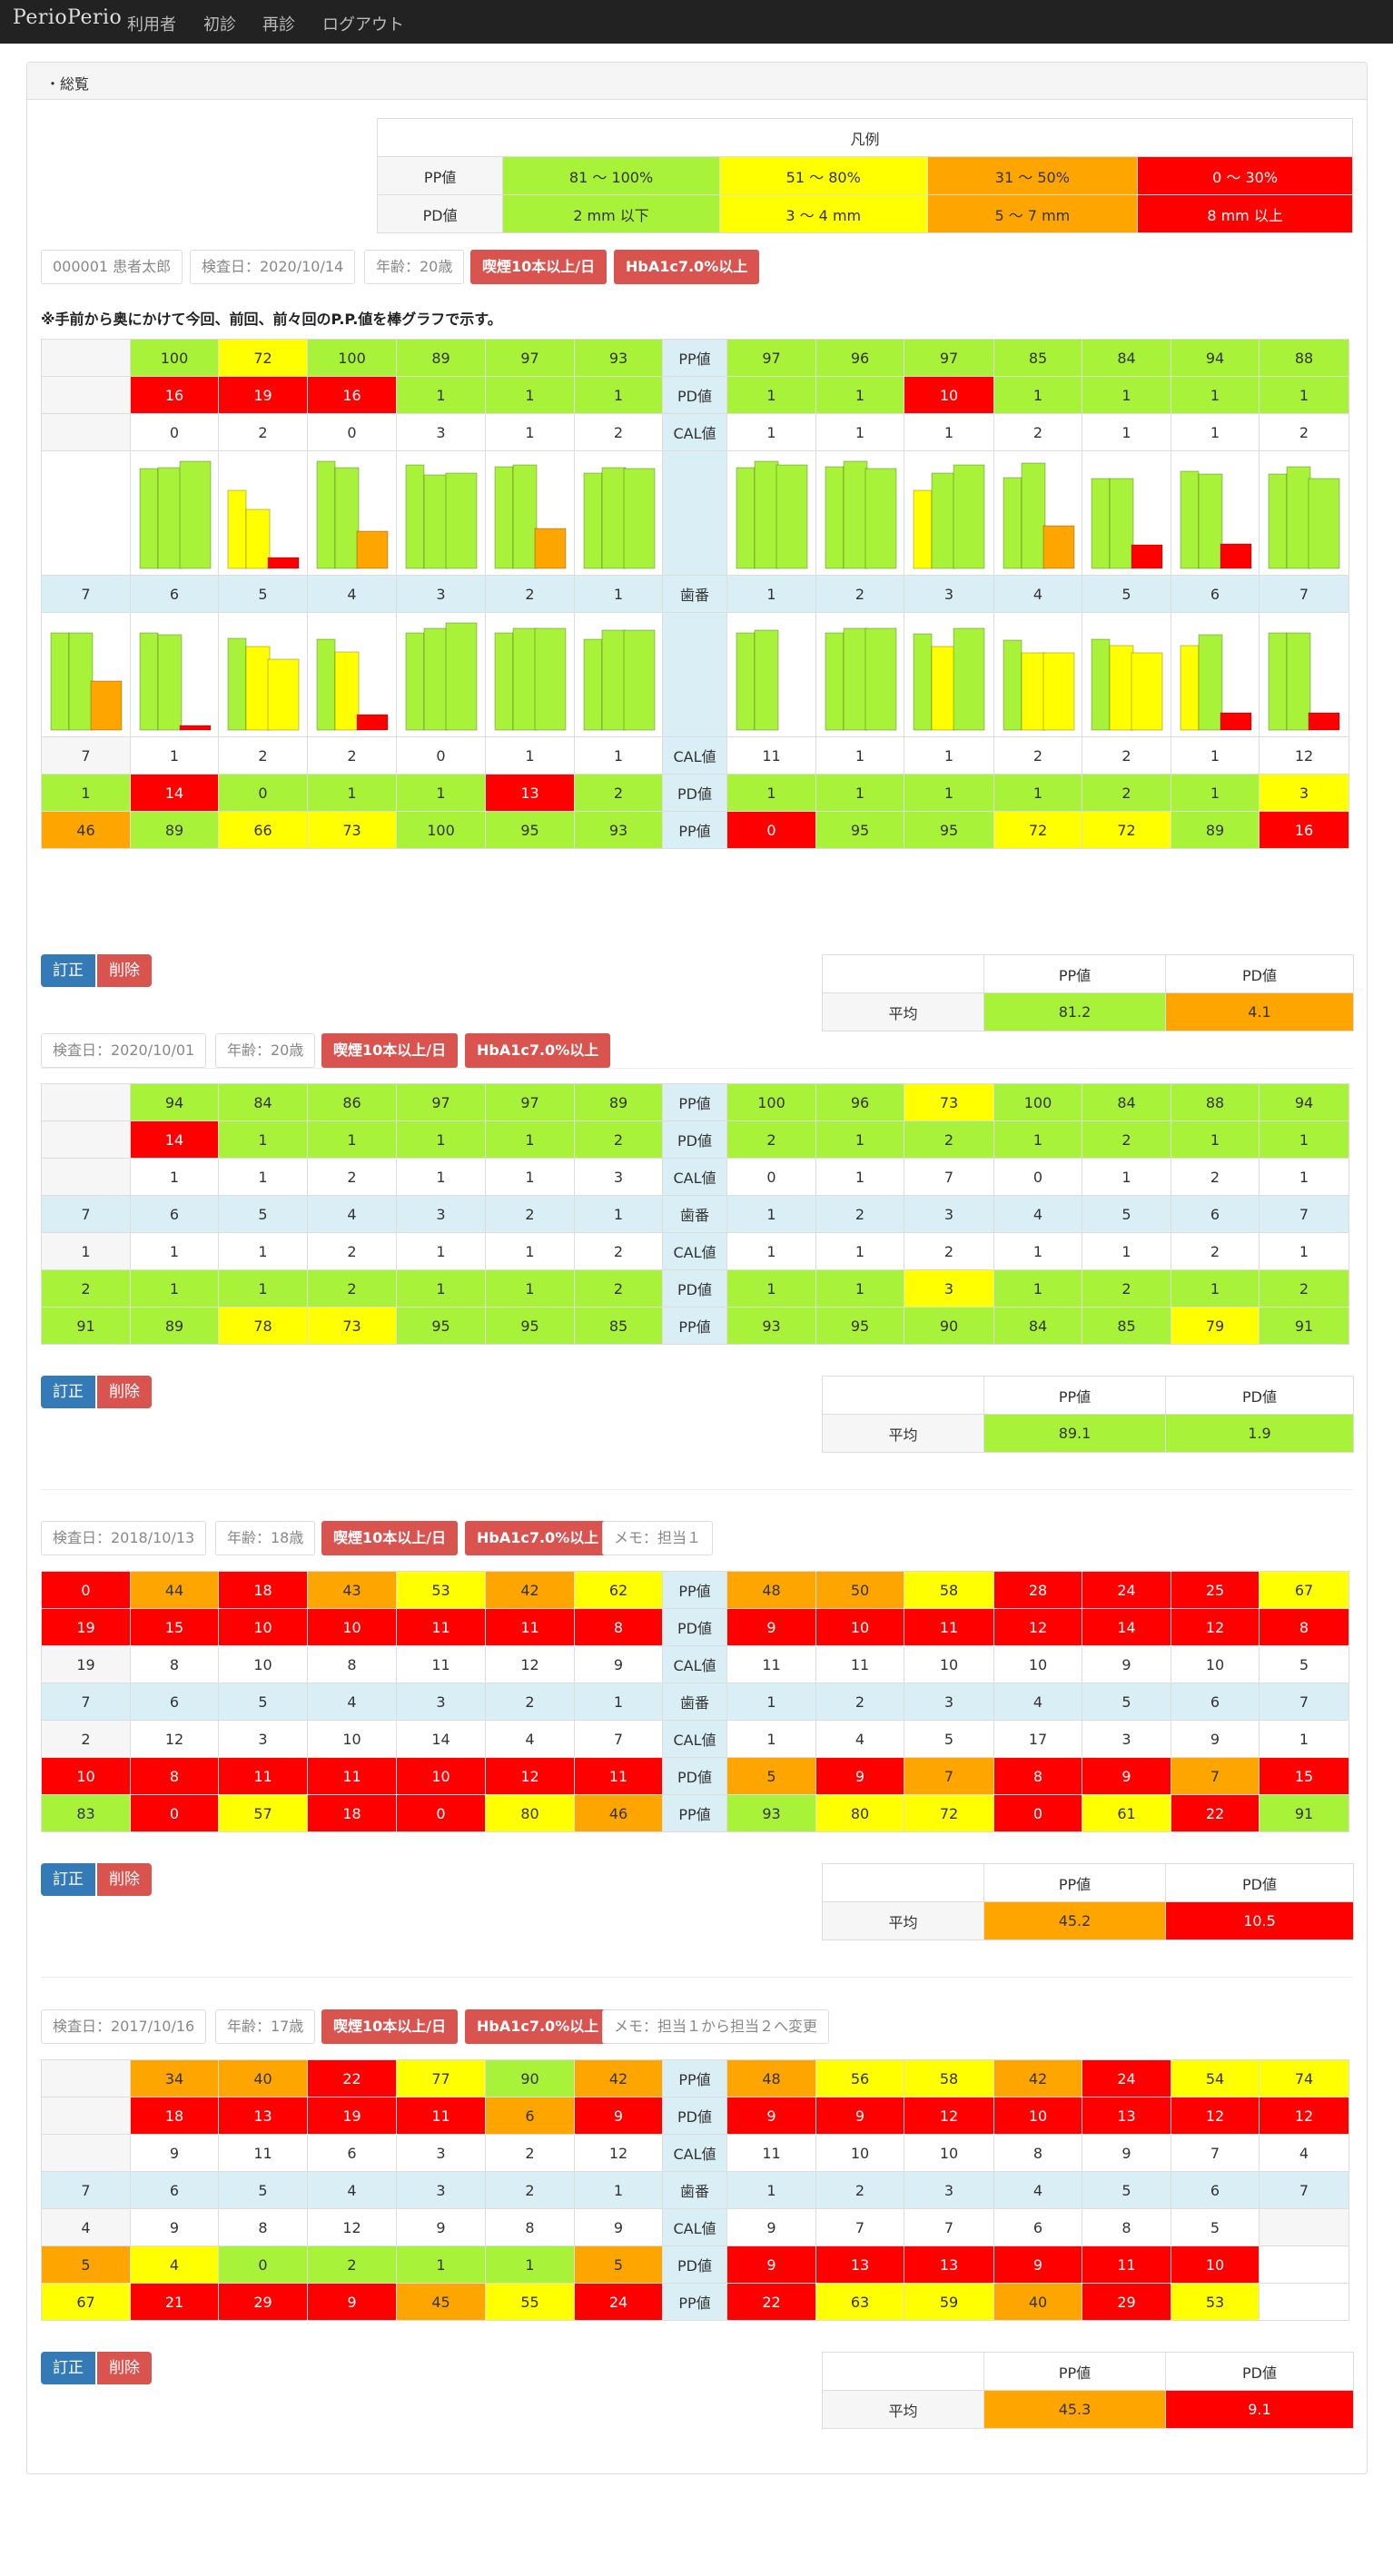  Describe the element at coordinates (1304, 1251) in the screenshot. I see `record-1-cal-right-6: 1` at that location.